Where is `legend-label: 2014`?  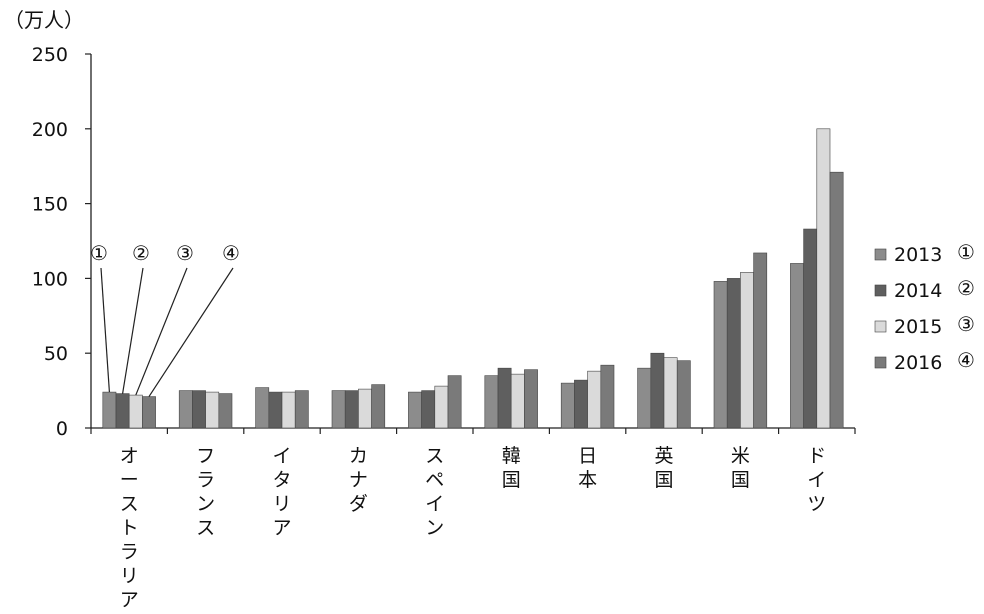 legend-label: 2014 is located at coordinates (918, 291).